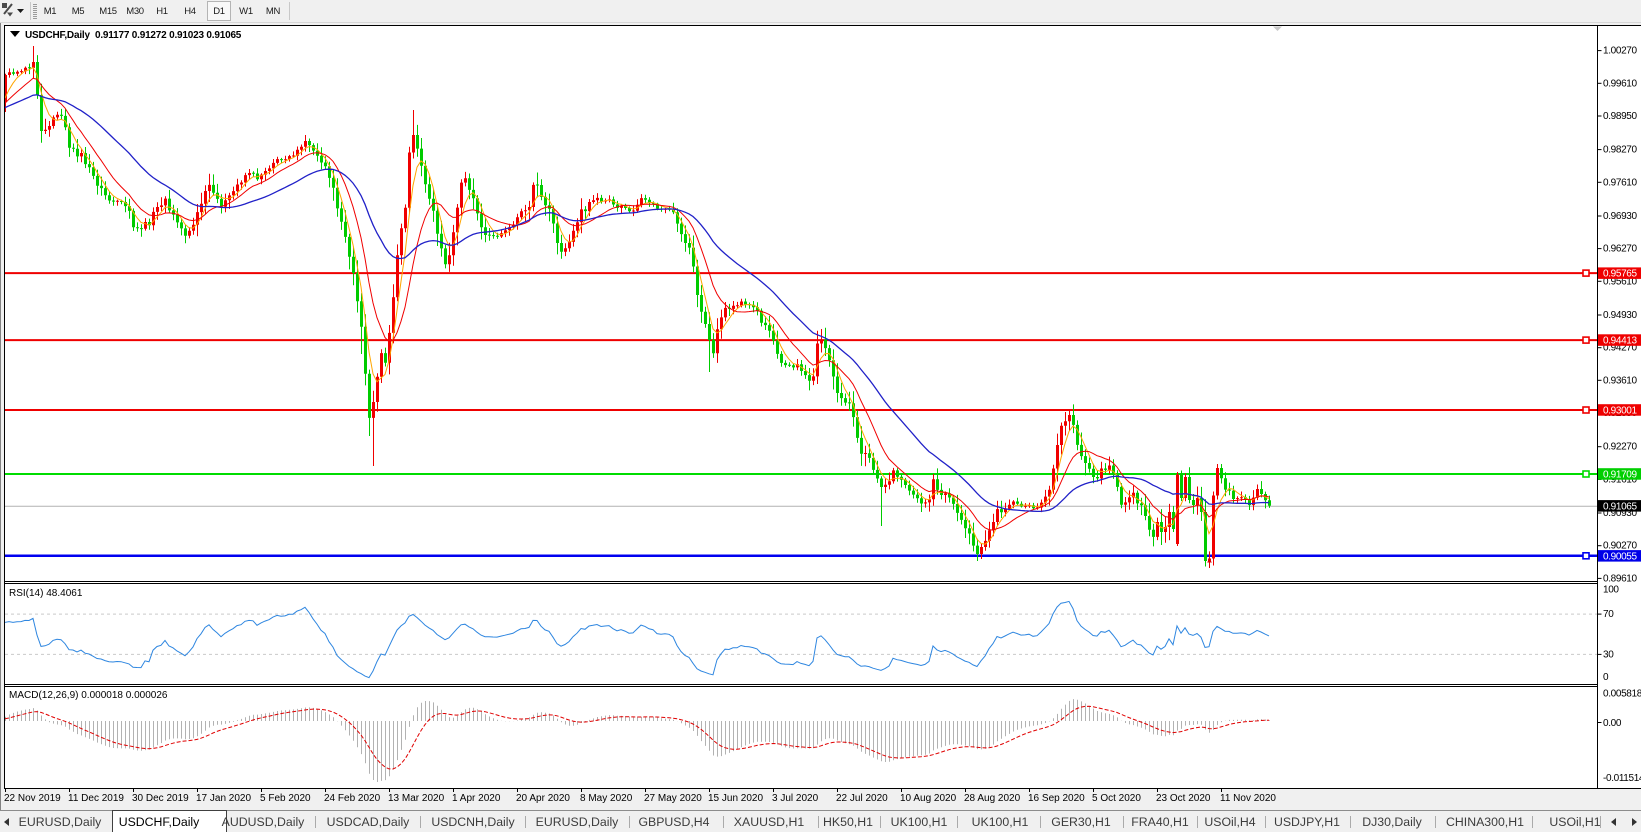 This screenshot has width=1641, height=832. What do you see at coordinates (1620, 556) in the screenshot?
I see `svg-text: 0.90055` at bounding box center [1620, 556].